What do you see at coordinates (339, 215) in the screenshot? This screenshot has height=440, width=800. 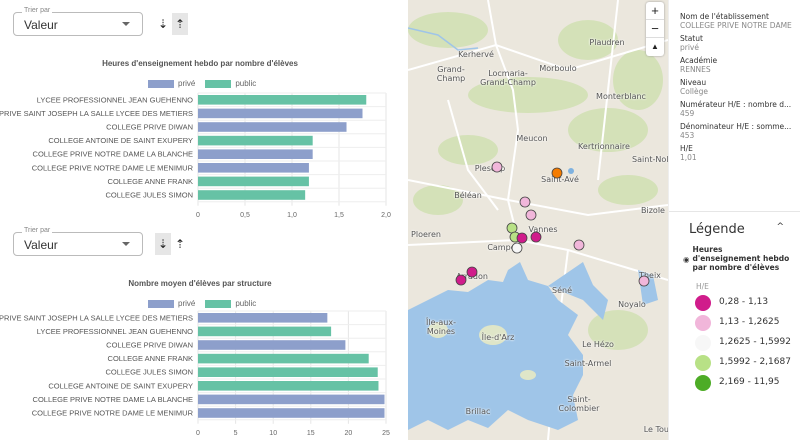 I see `tick-label: 1,5` at bounding box center [339, 215].